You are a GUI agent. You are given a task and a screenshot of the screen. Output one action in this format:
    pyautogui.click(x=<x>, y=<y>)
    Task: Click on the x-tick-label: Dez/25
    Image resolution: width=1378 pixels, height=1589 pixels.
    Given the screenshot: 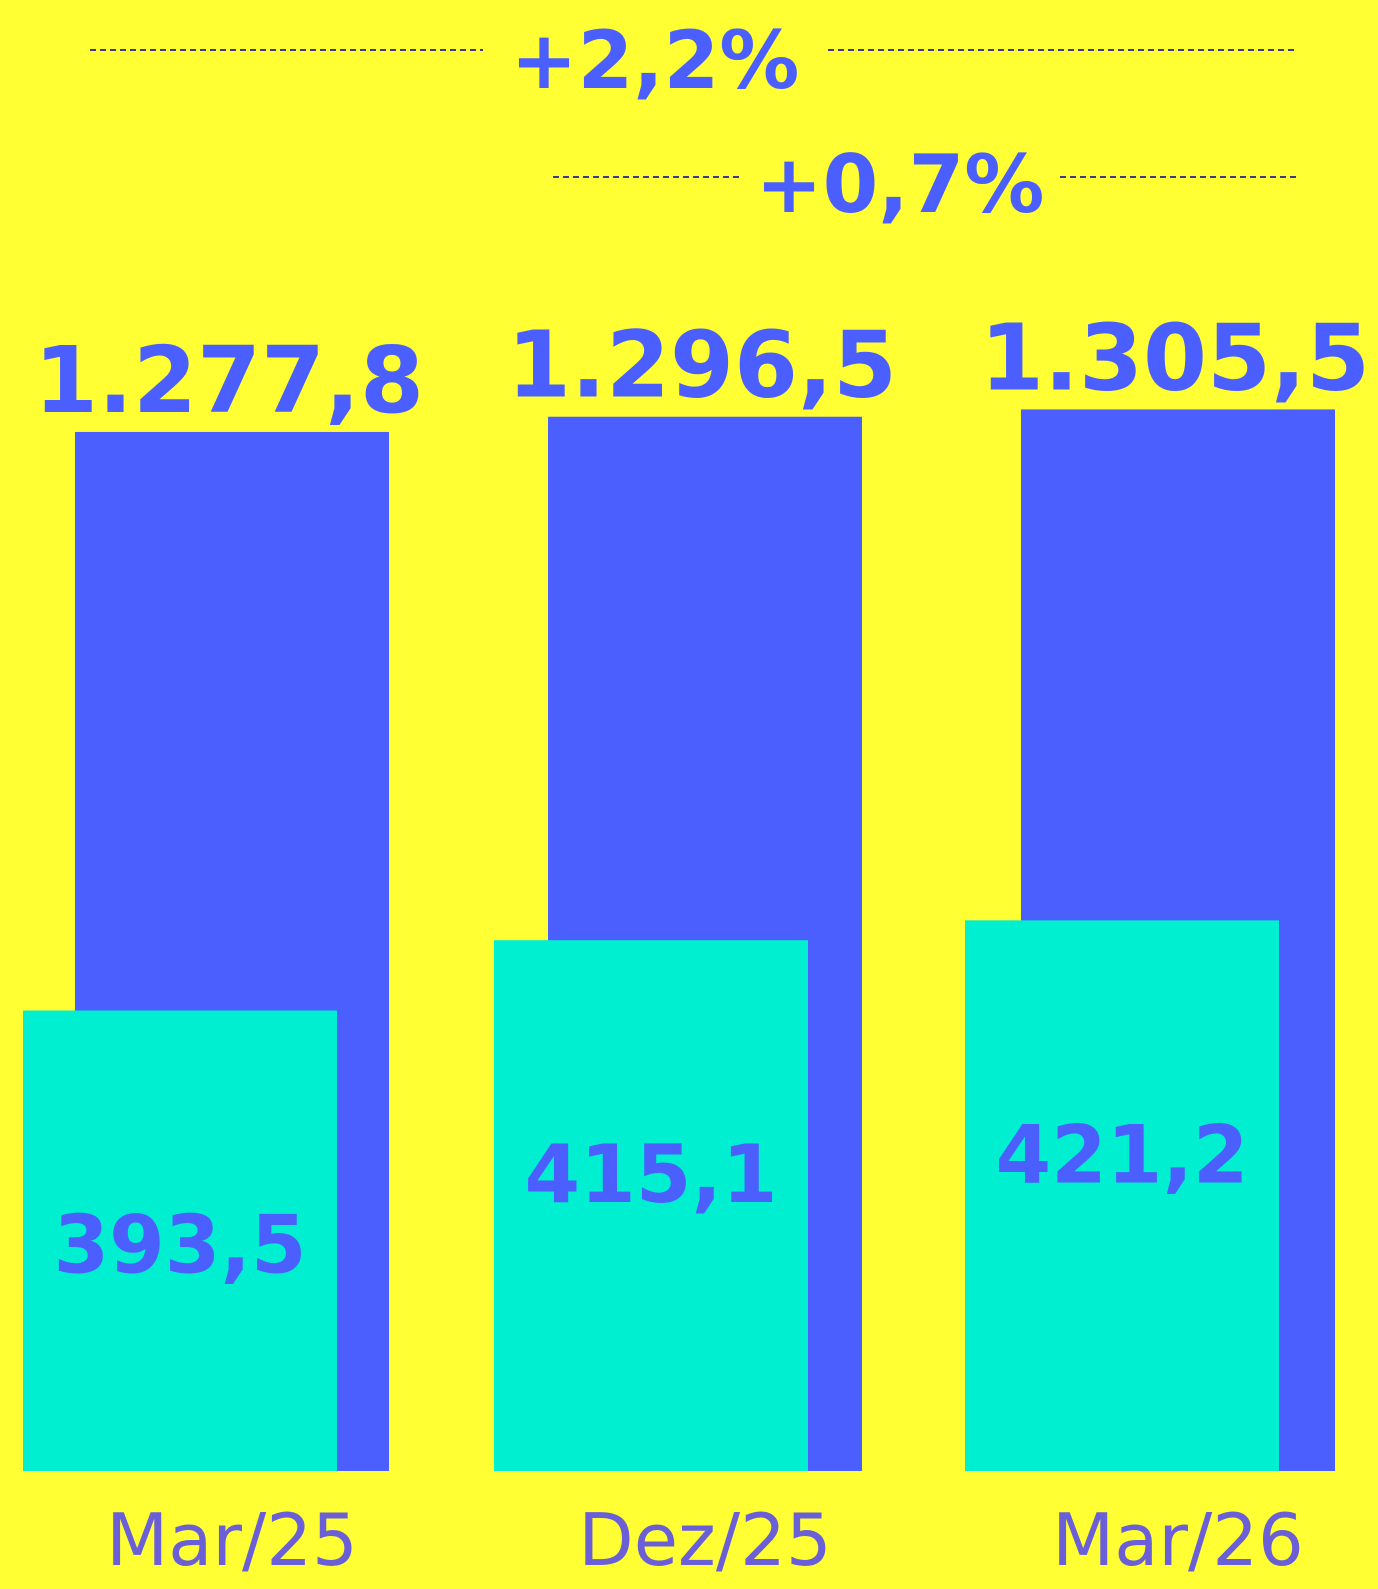 What is the action you would take?
    pyautogui.click(x=704, y=1540)
    